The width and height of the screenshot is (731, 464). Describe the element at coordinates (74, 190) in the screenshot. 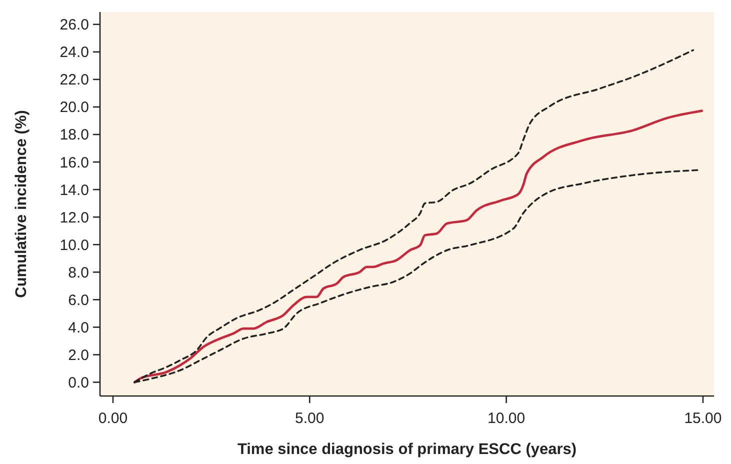

I see `y-tick-label: 14.0` at that location.